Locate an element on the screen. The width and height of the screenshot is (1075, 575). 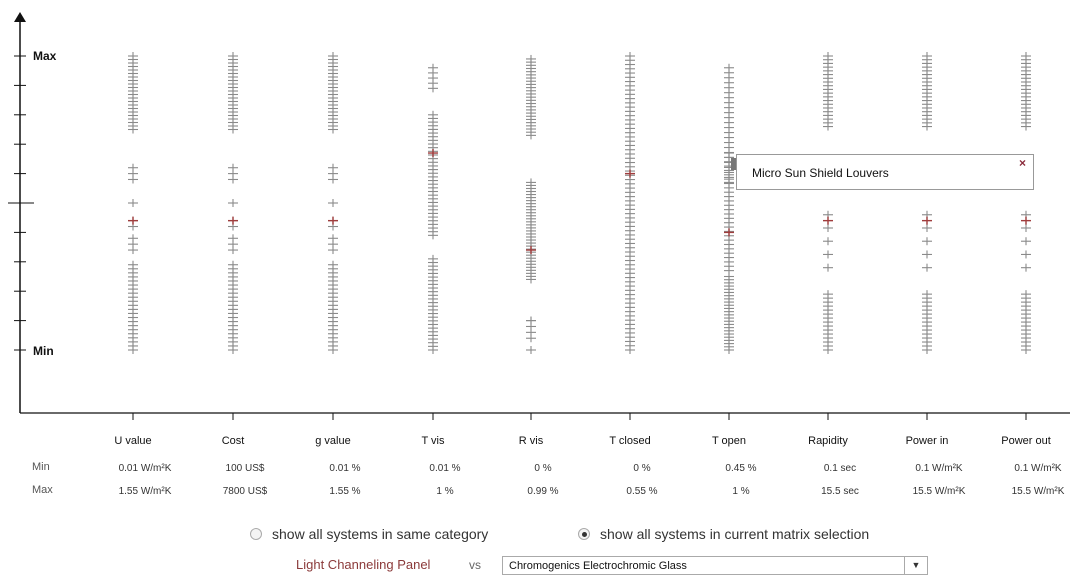
compare-system-label: Light Channeling Panel is located at coordinates (363, 564).